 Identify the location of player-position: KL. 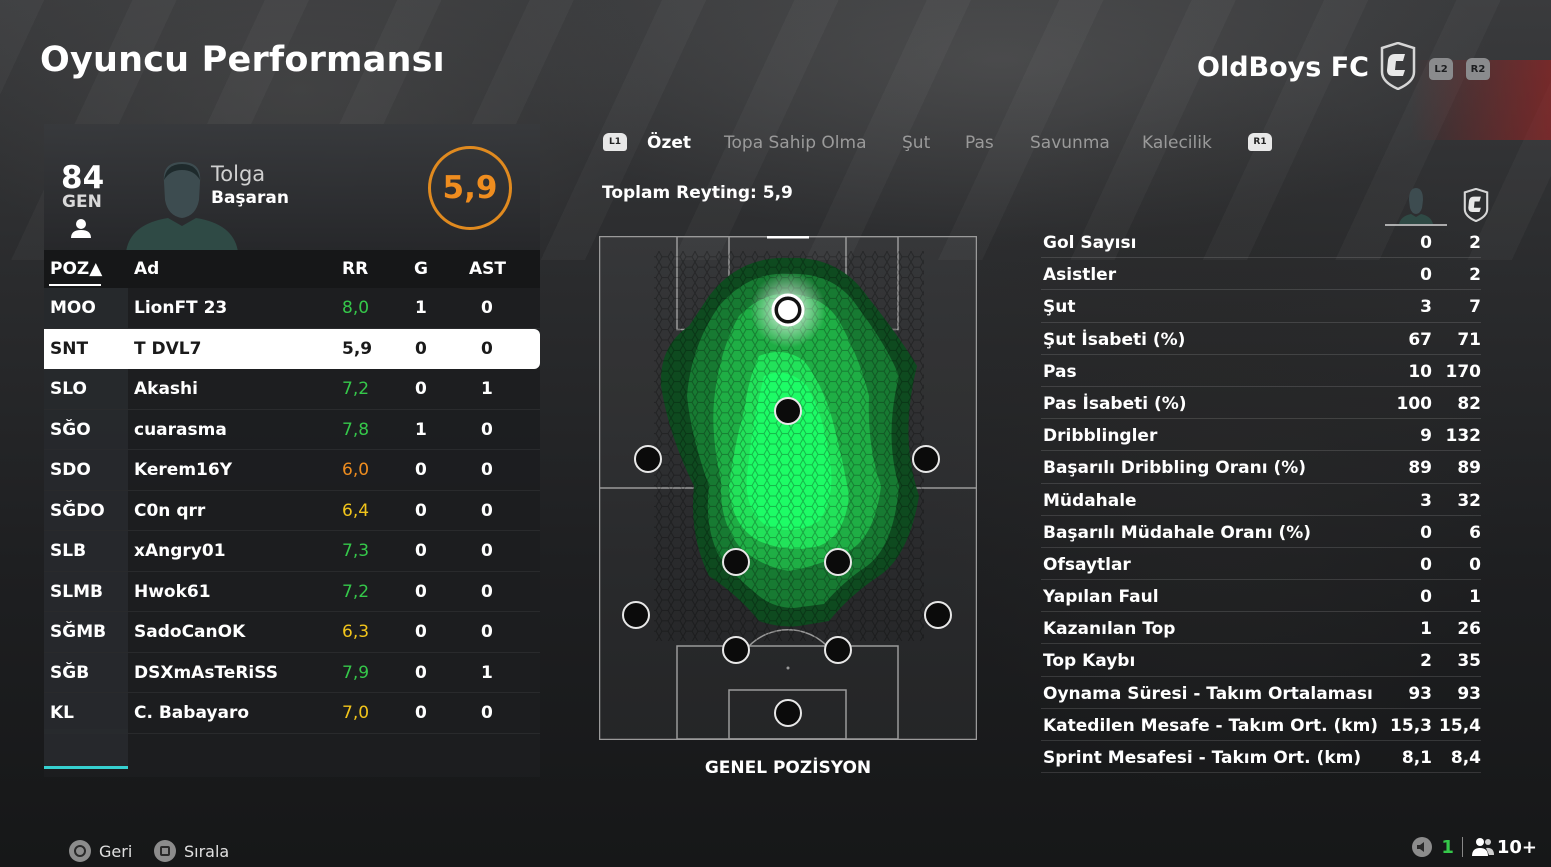
(62, 713).